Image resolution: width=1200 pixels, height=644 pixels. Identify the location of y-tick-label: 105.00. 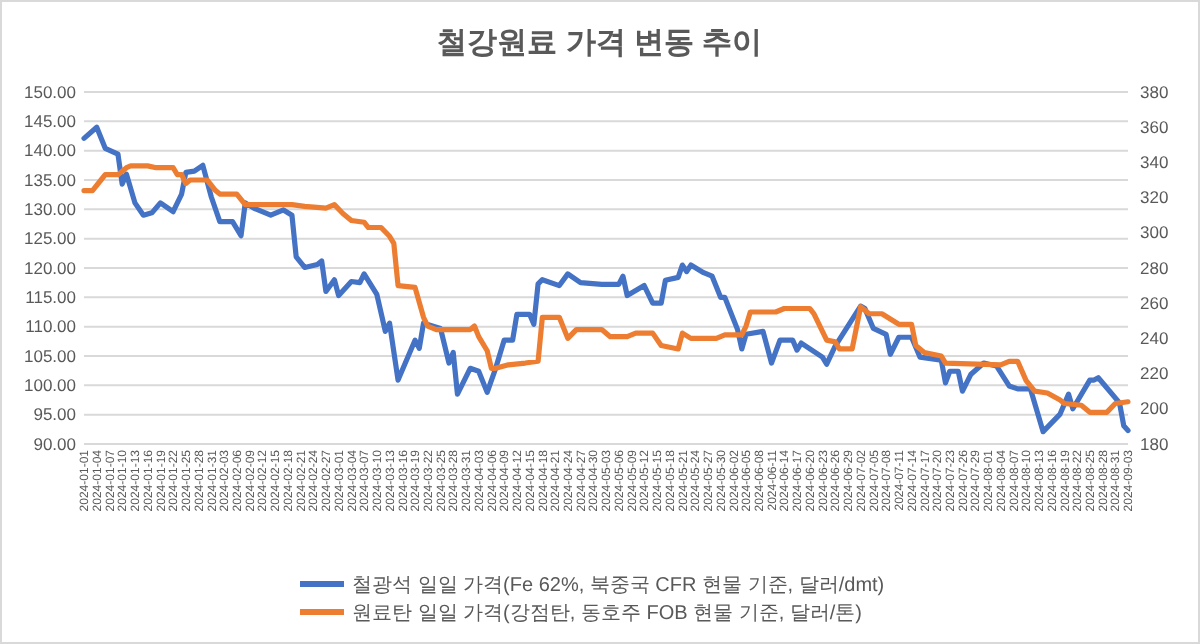
(50, 355).